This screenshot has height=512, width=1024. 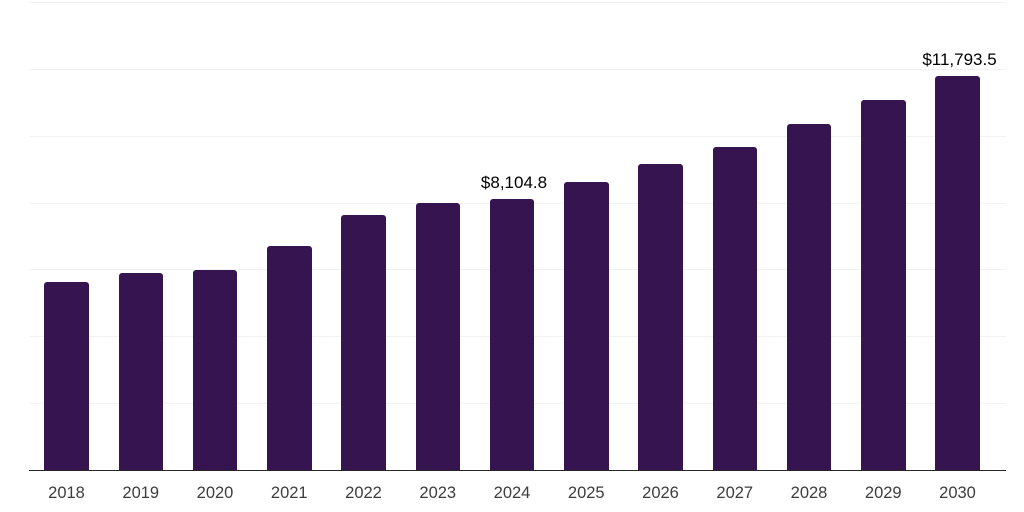 I want to click on x-tick-label-2022: 2022, so click(x=363, y=493).